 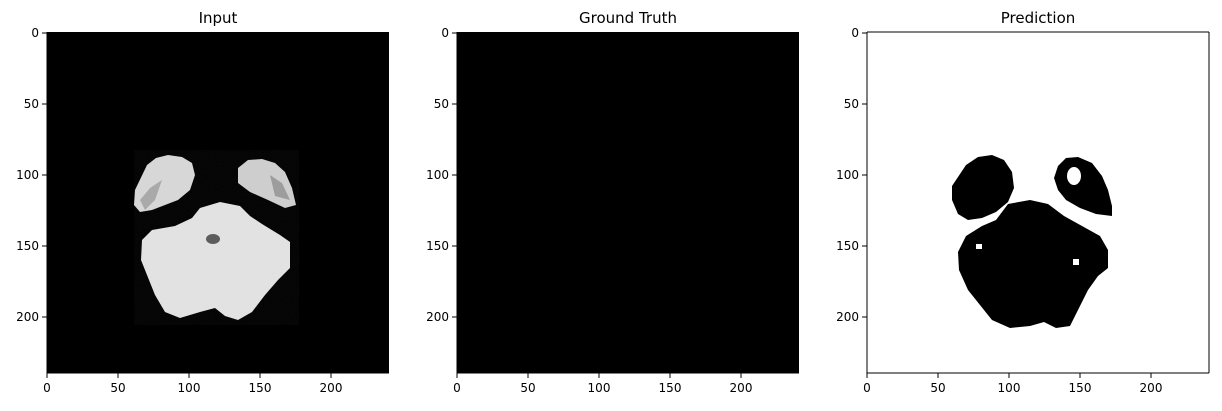 I want to click on panel-title: Prediction, so click(x=1038, y=18).